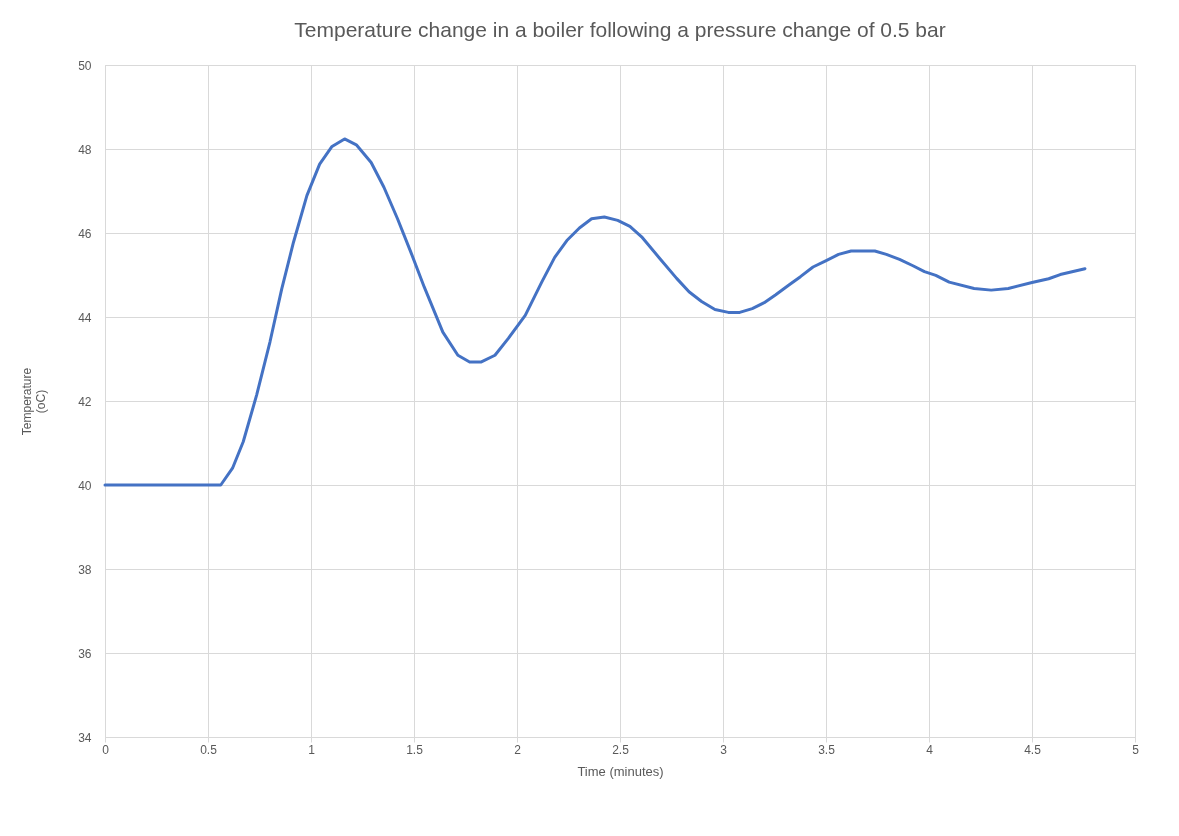 This screenshot has height=836, width=1179. What do you see at coordinates (85, 65) in the screenshot?
I see `y-tick-label: 50` at bounding box center [85, 65].